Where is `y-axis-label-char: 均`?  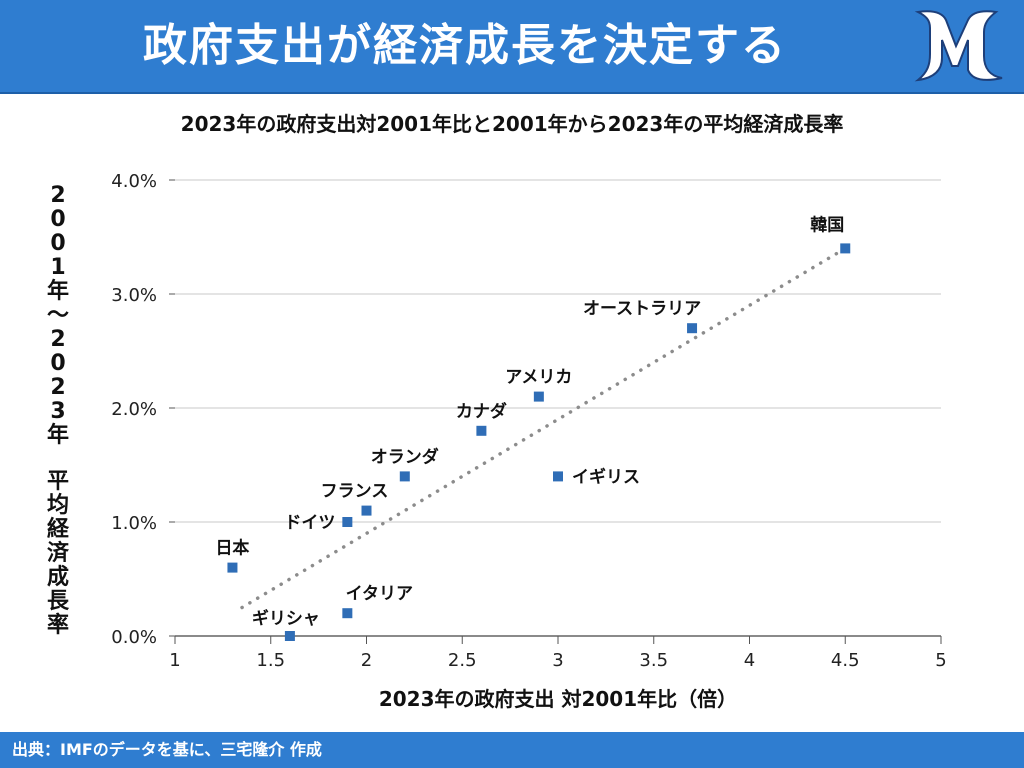
y-axis-label-char: 均 is located at coordinates (58, 505).